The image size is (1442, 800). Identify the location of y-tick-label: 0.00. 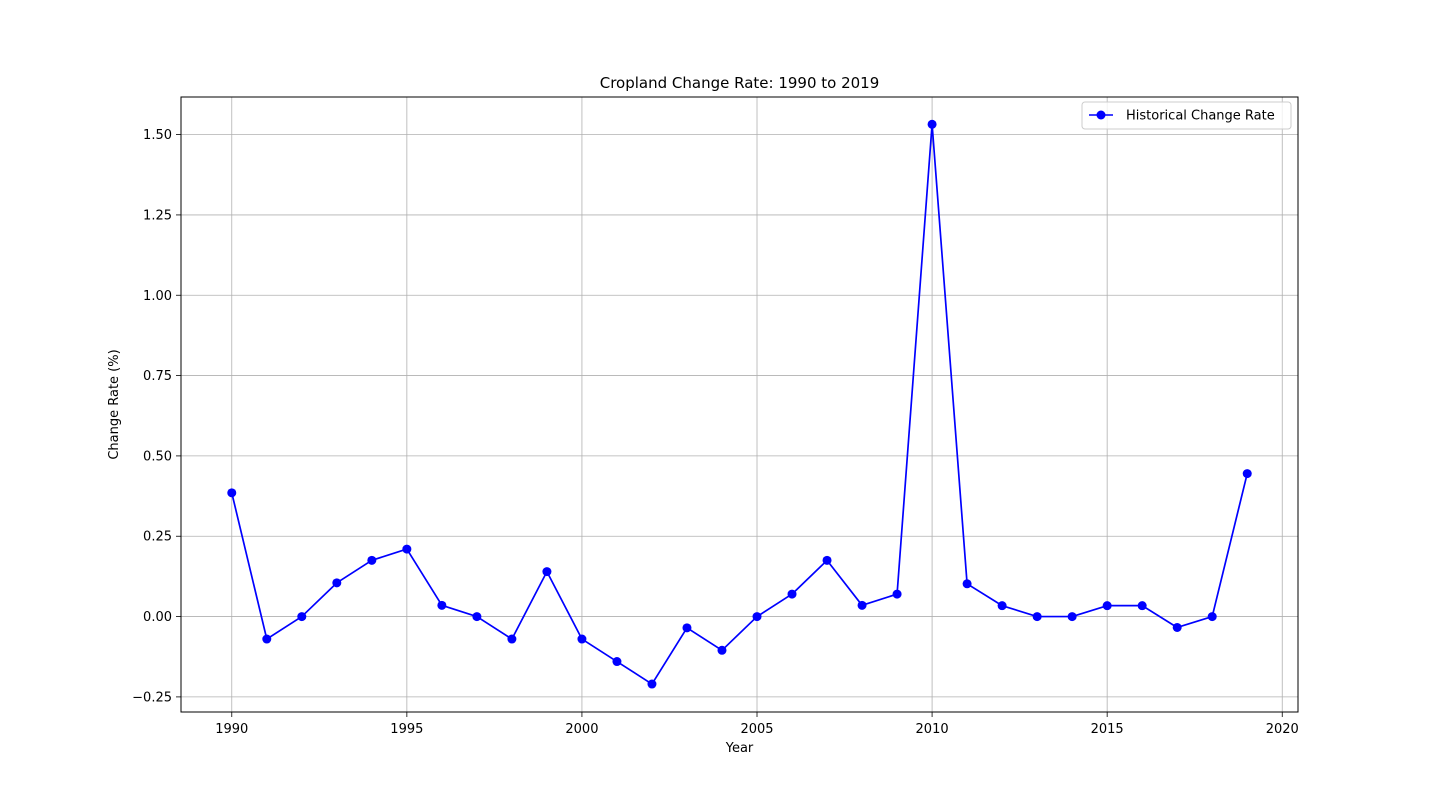
(157, 617).